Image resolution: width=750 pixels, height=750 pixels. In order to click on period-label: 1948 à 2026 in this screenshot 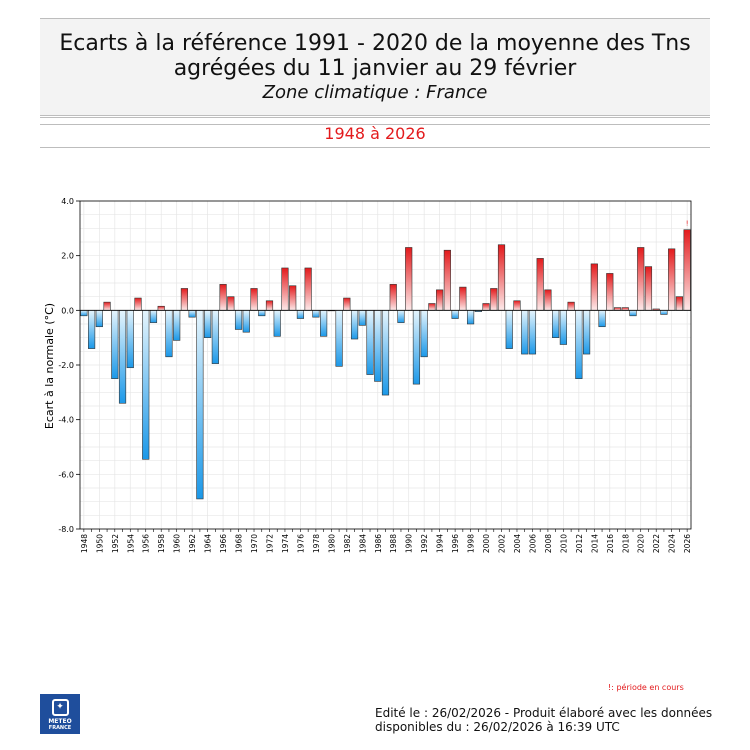, I will do `click(375, 133)`.